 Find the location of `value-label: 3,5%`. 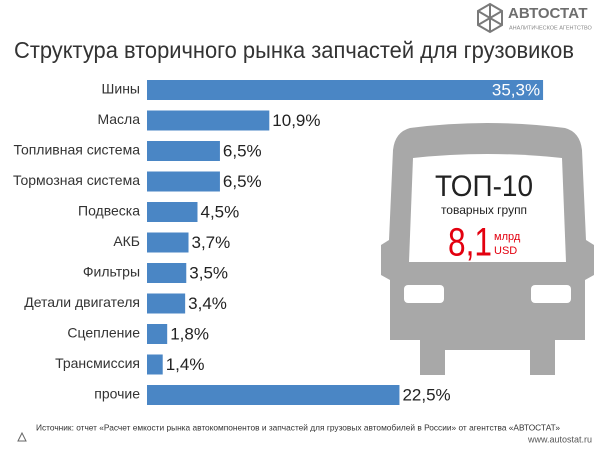

value-label: 3,5% is located at coordinates (208, 272).